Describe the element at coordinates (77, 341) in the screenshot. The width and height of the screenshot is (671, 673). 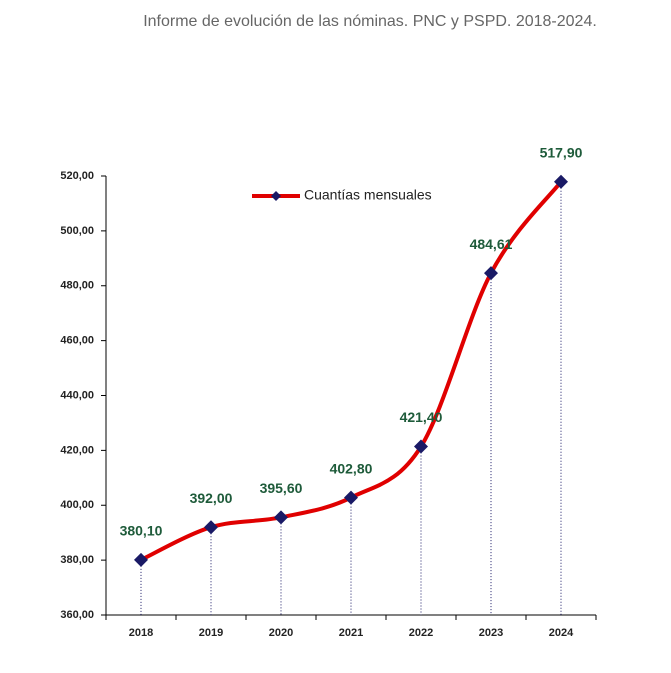
I see `y-tick-label: 460,00` at that location.